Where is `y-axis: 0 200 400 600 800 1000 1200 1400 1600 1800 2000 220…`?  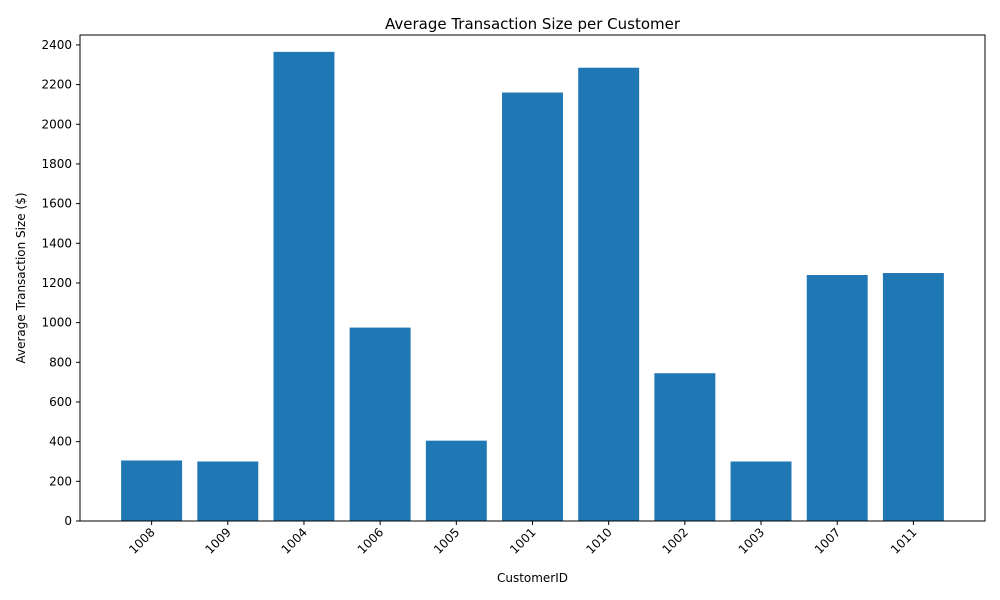
y-axis: 0 200 400 600 800 1000 1200 1400 1600 1800 2000 220… is located at coordinates (60, 283).